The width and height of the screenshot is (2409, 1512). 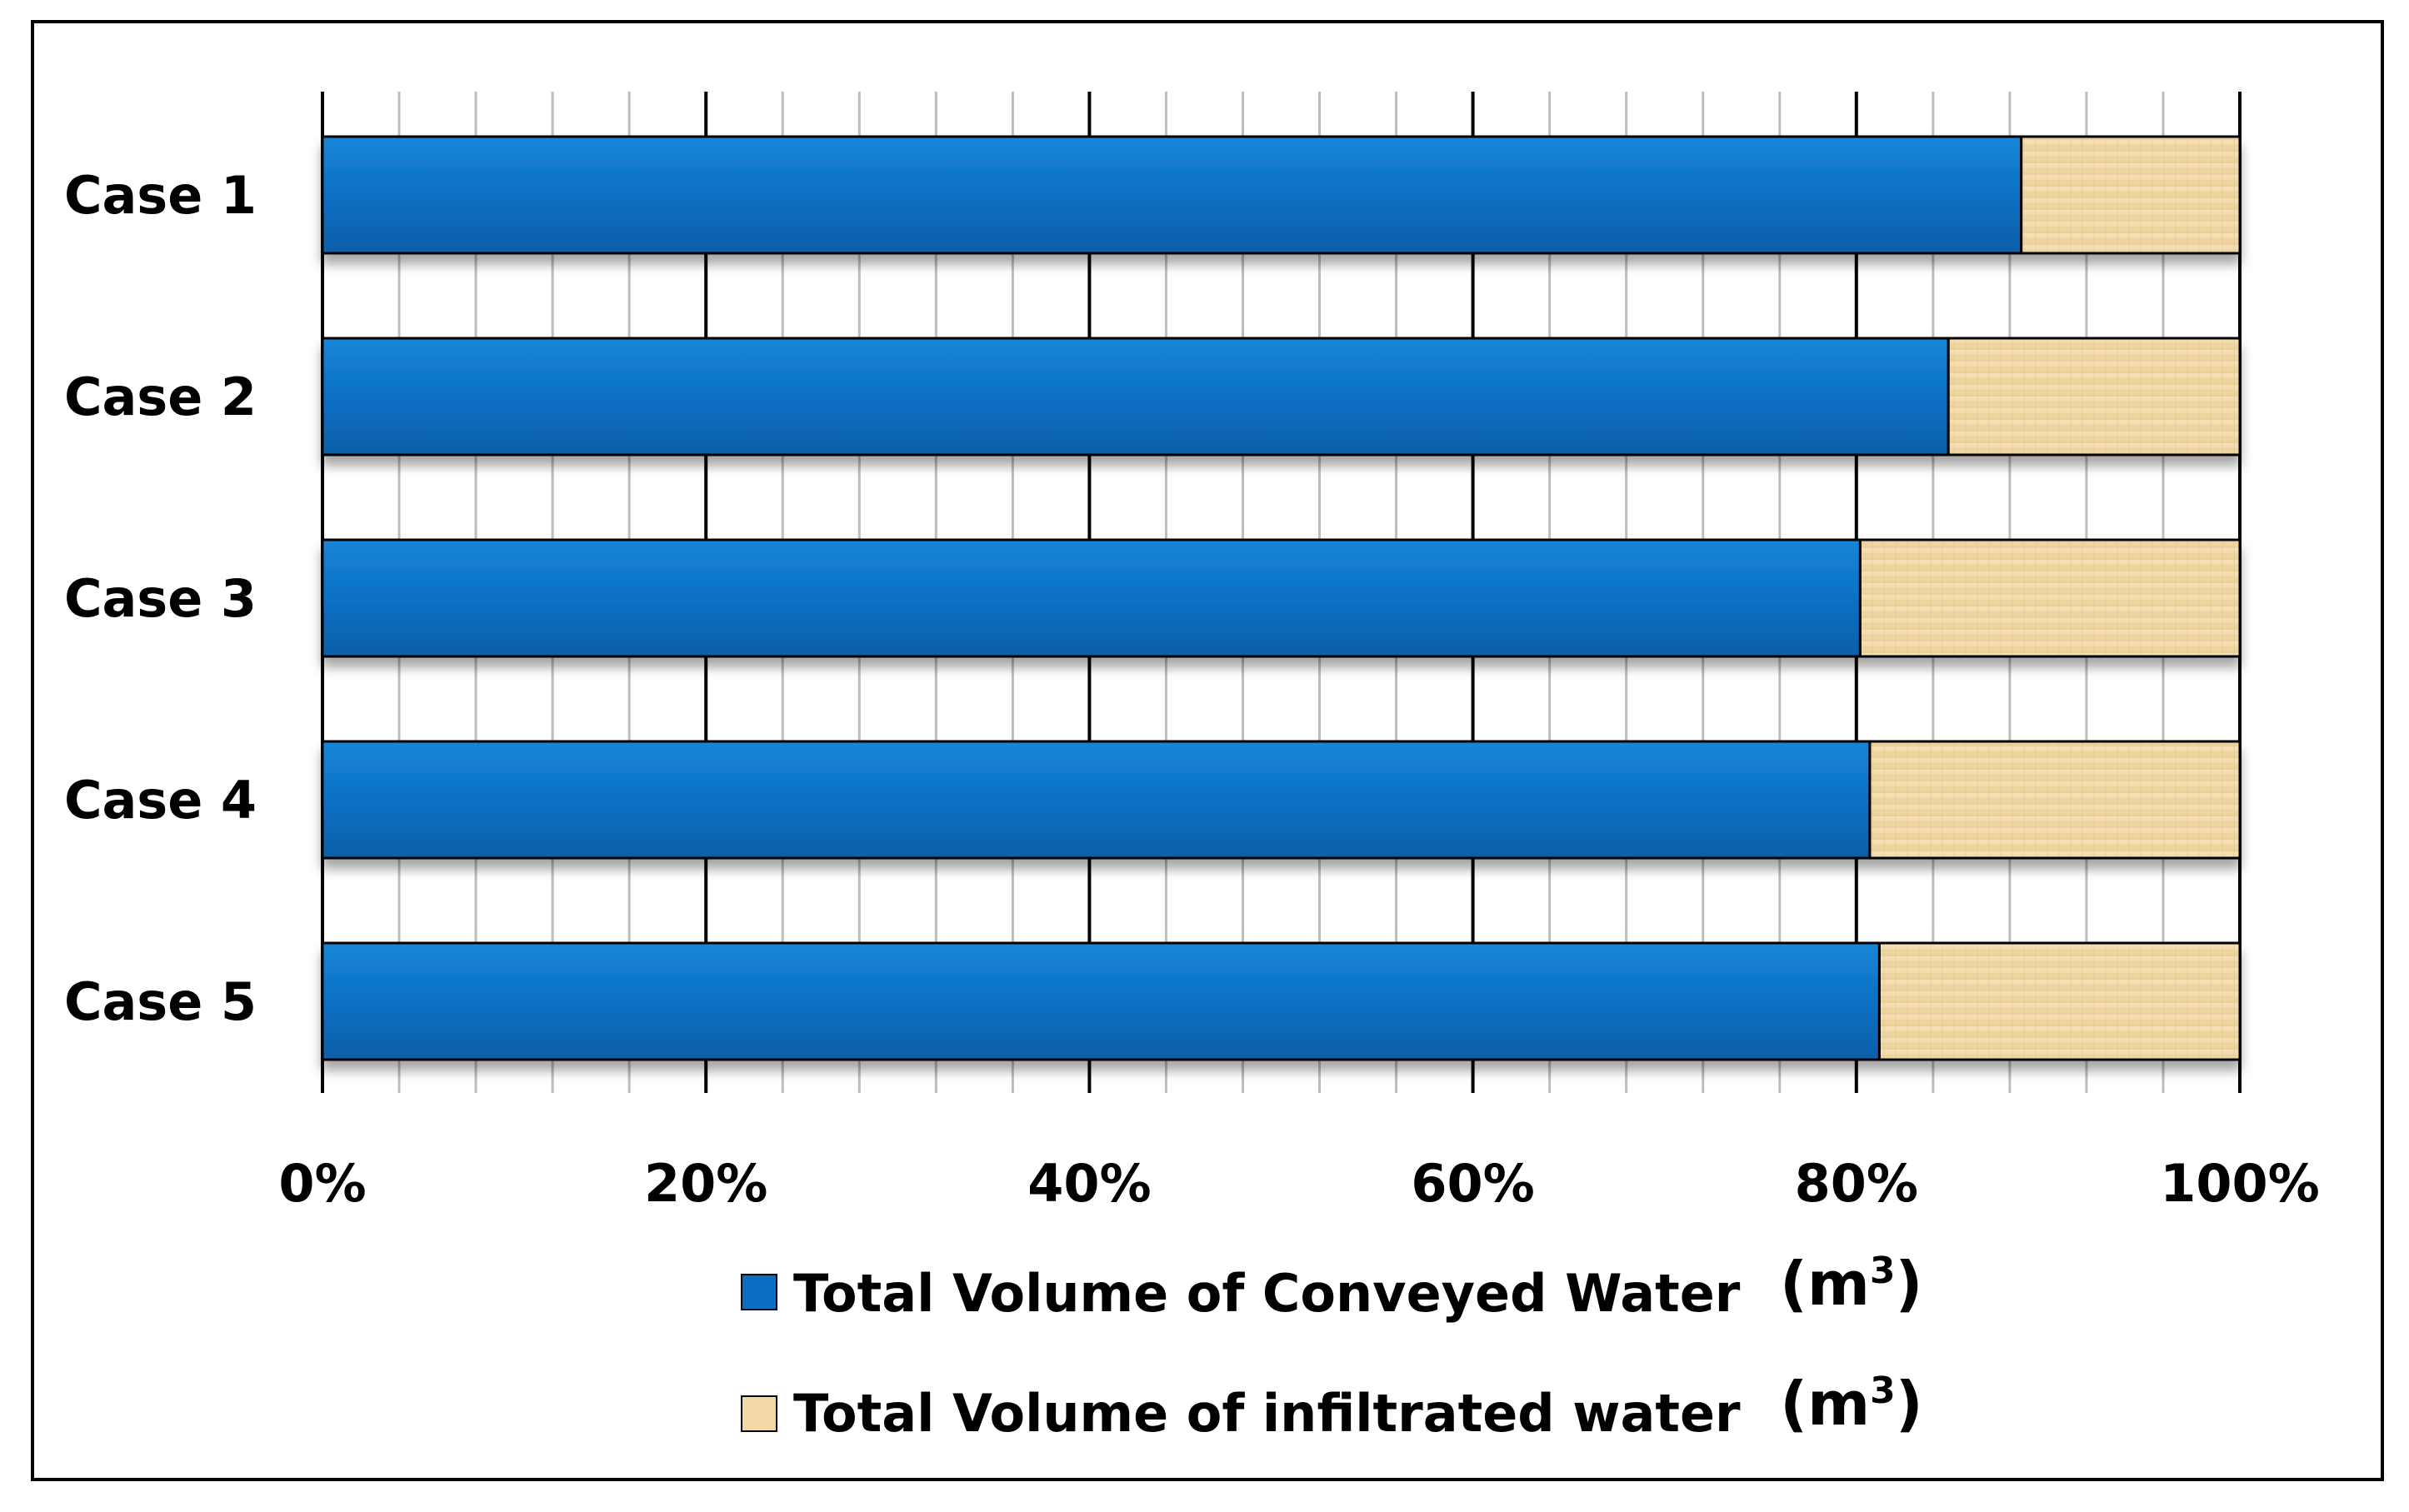 What do you see at coordinates (2240, 1183) in the screenshot?
I see `x-tick-label: 100%` at bounding box center [2240, 1183].